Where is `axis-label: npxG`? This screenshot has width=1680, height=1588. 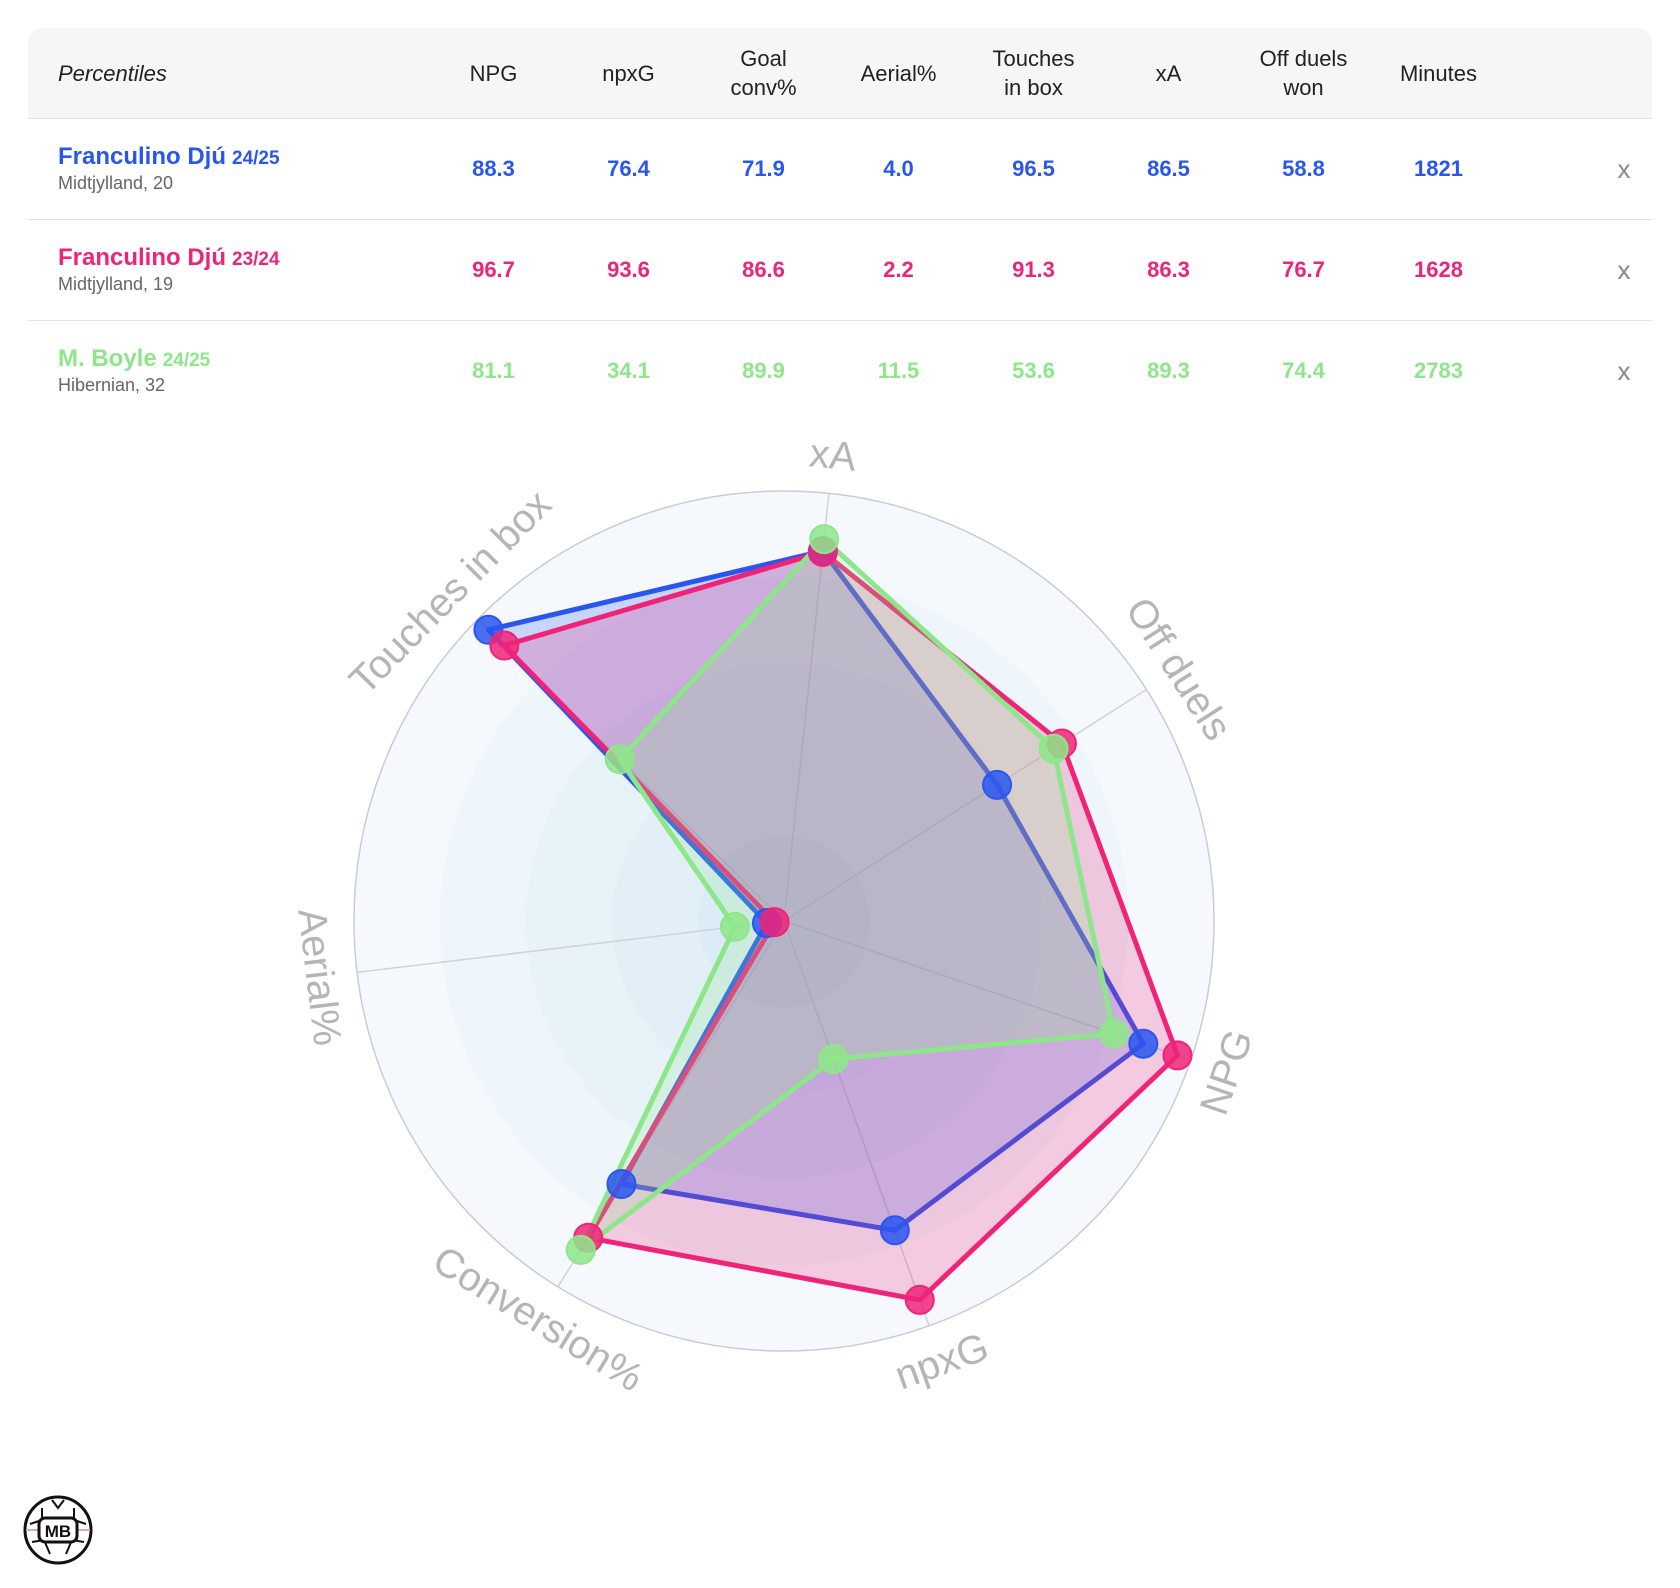 axis-label: npxG is located at coordinates (941, 1362).